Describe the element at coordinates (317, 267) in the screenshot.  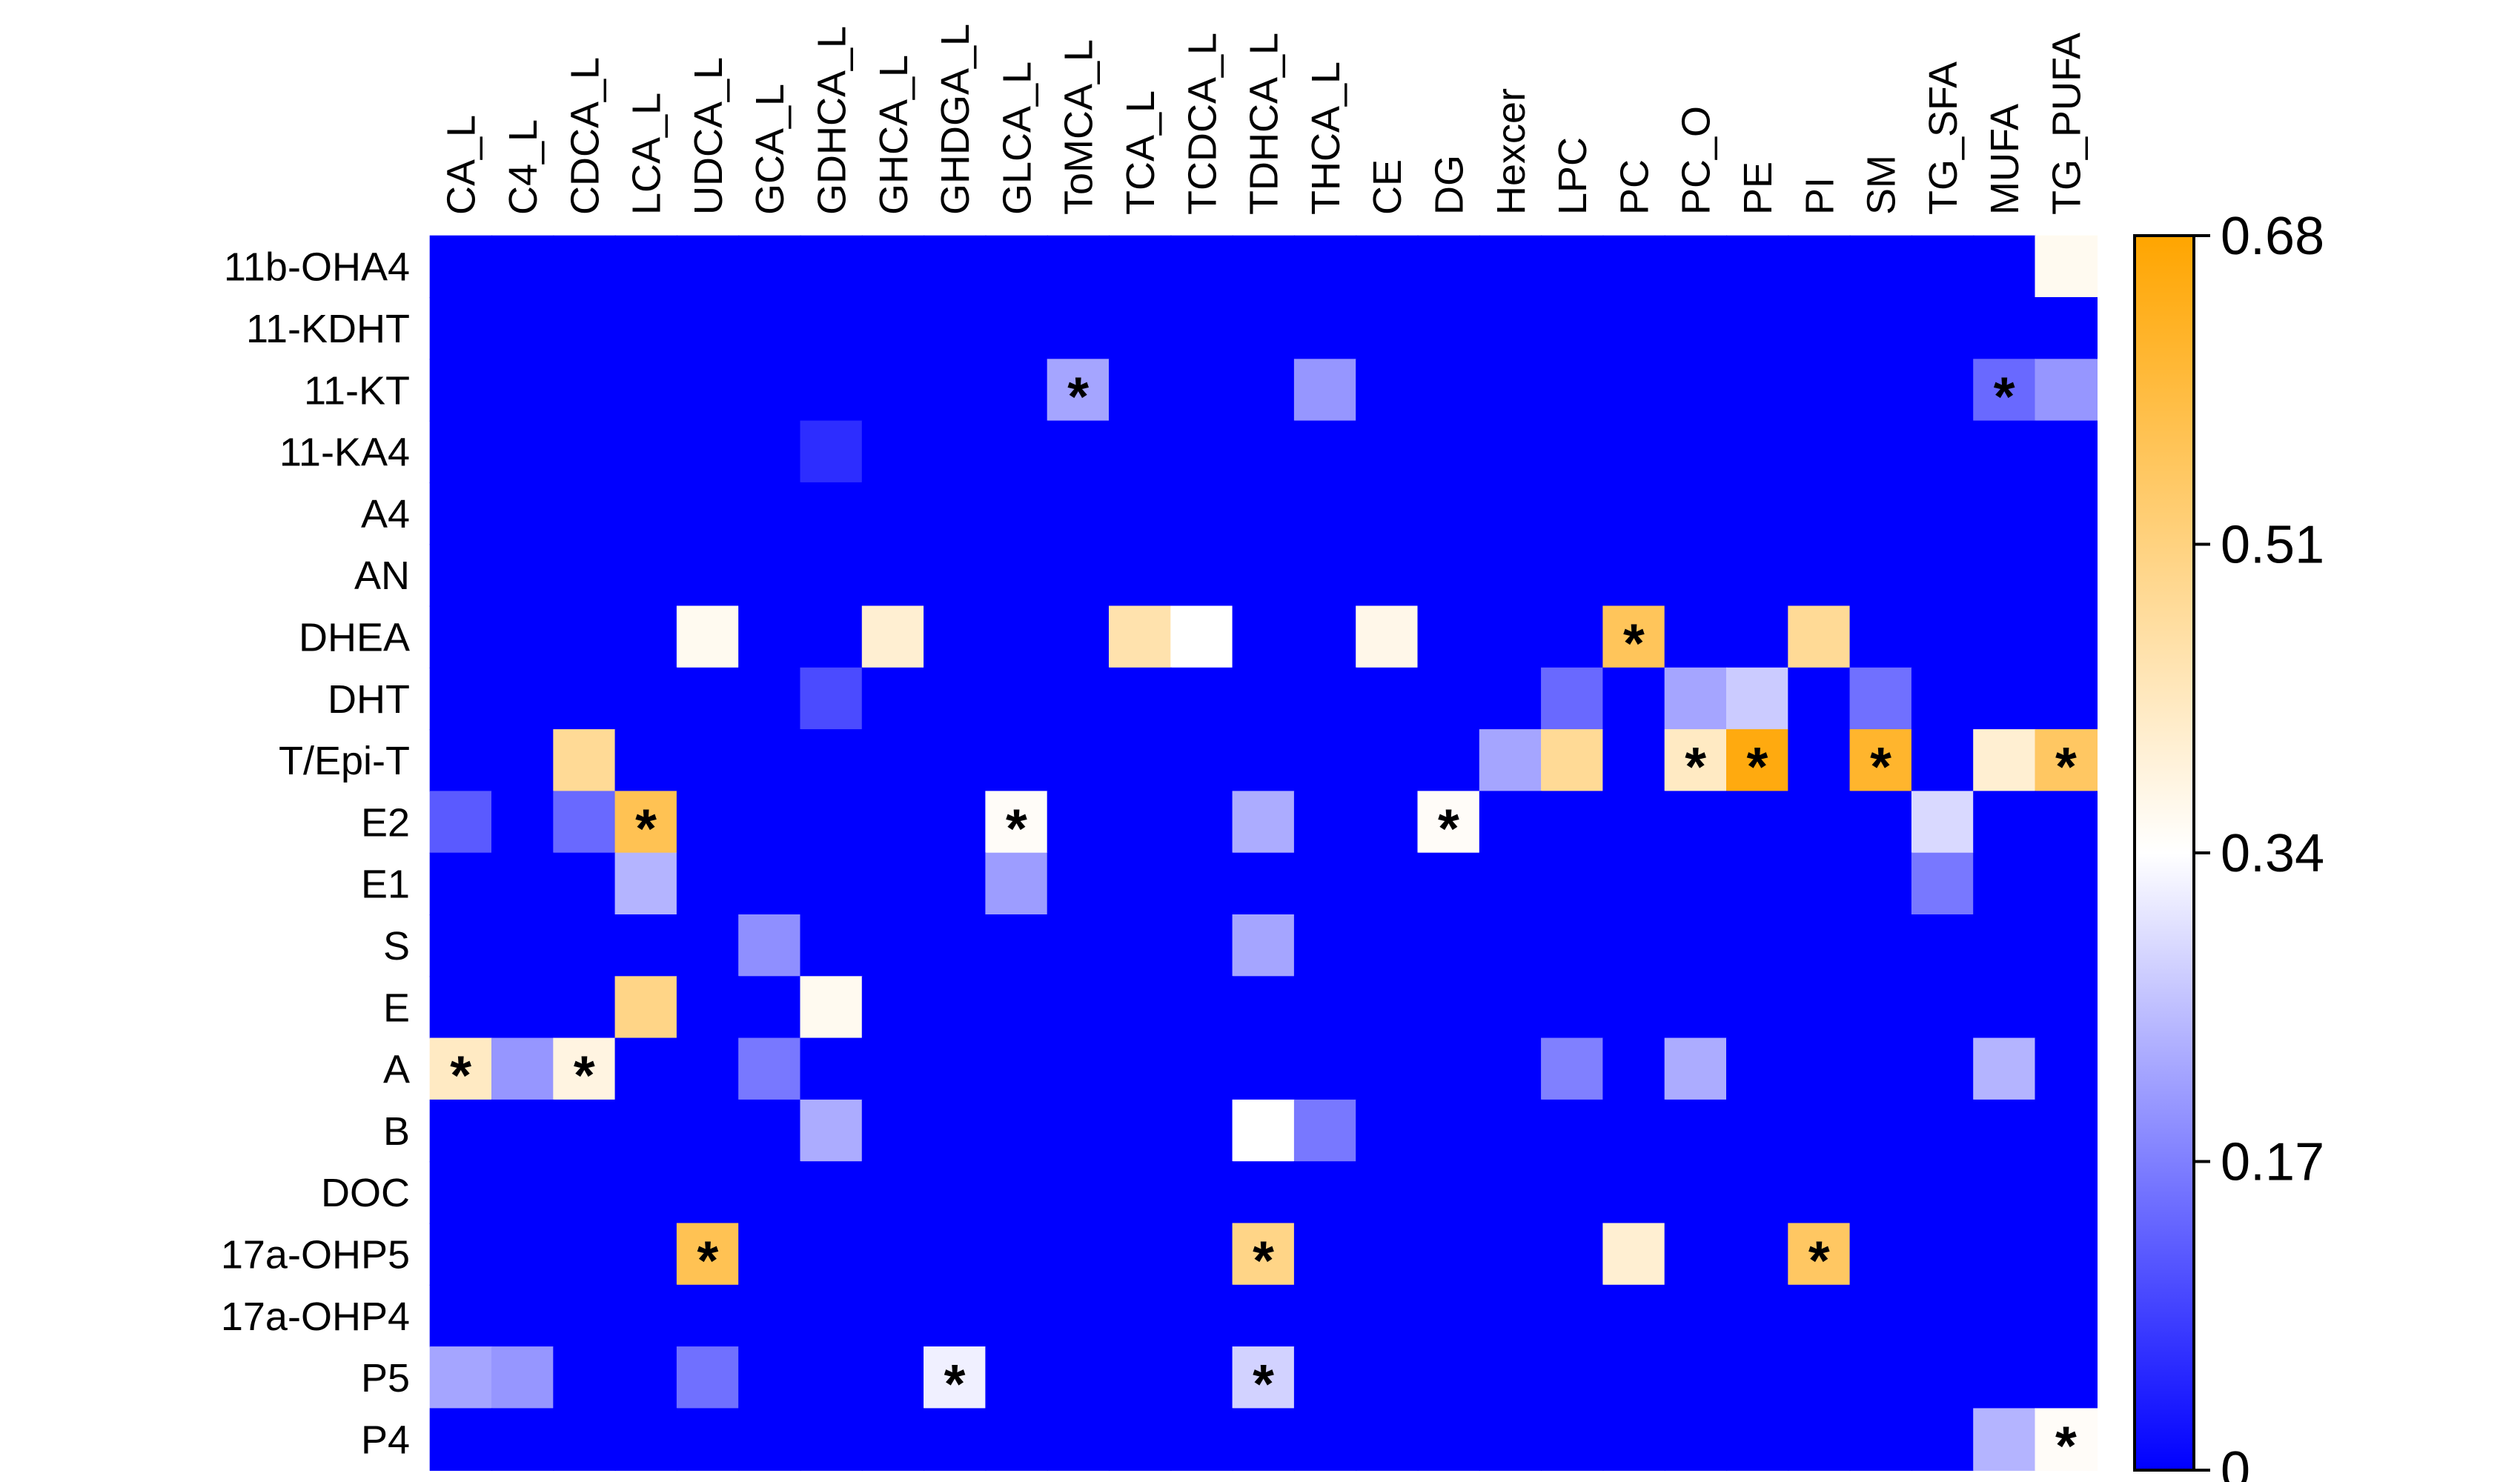
I see `row-label: 11b-OHA4` at that location.